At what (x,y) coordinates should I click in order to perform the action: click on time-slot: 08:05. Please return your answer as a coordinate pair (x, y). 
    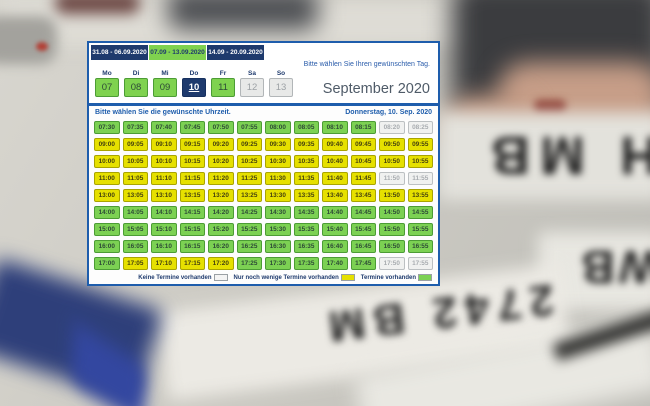
    Looking at the image, I should click on (306, 127).